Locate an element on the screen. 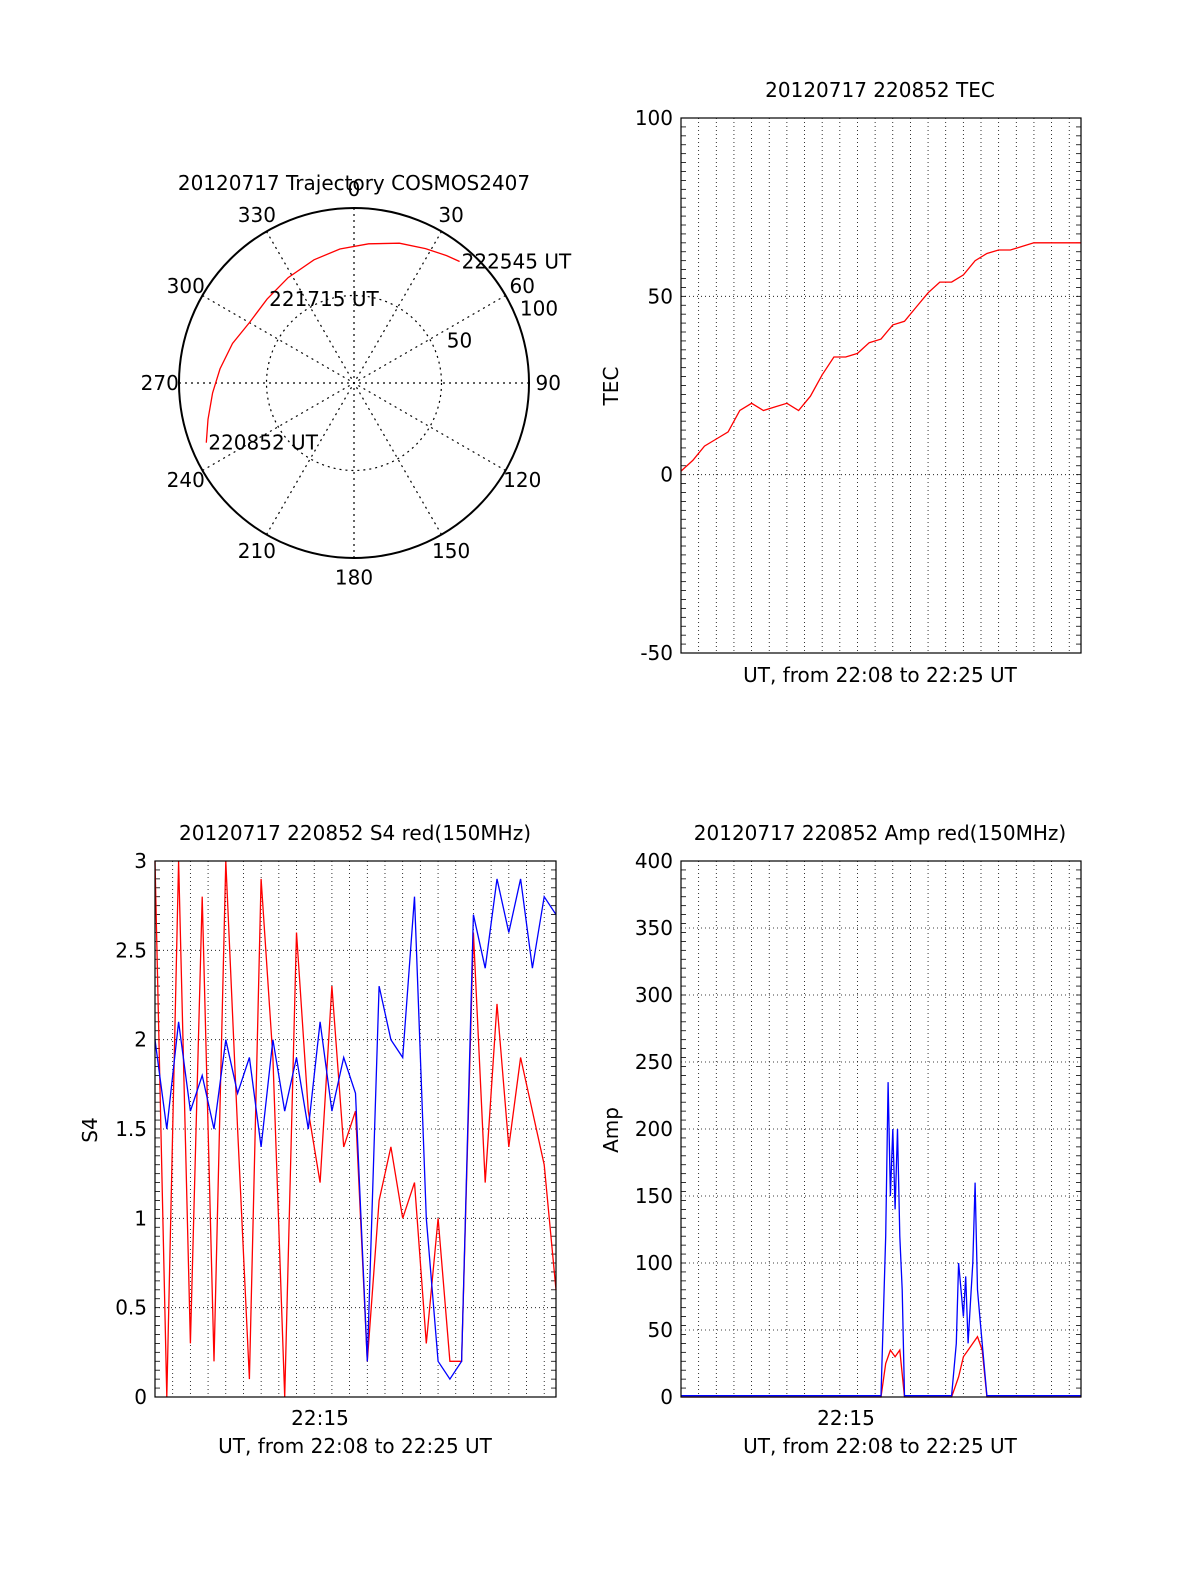 The image size is (1200, 1575). amp-ytick-label: 200 is located at coordinates (654, 1129).